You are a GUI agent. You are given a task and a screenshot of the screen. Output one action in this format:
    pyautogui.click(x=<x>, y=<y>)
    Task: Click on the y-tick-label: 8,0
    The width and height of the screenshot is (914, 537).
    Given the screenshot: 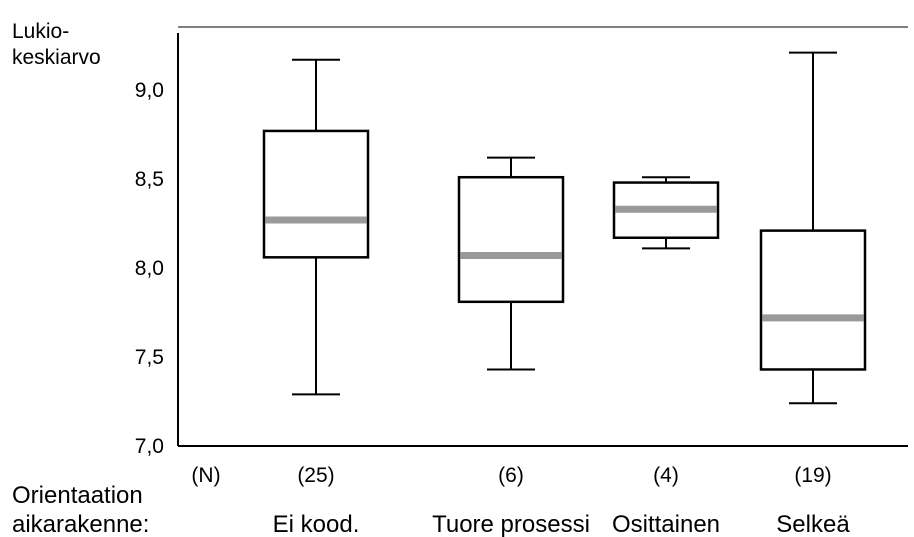 What is the action you would take?
    pyautogui.click(x=149, y=268)
    